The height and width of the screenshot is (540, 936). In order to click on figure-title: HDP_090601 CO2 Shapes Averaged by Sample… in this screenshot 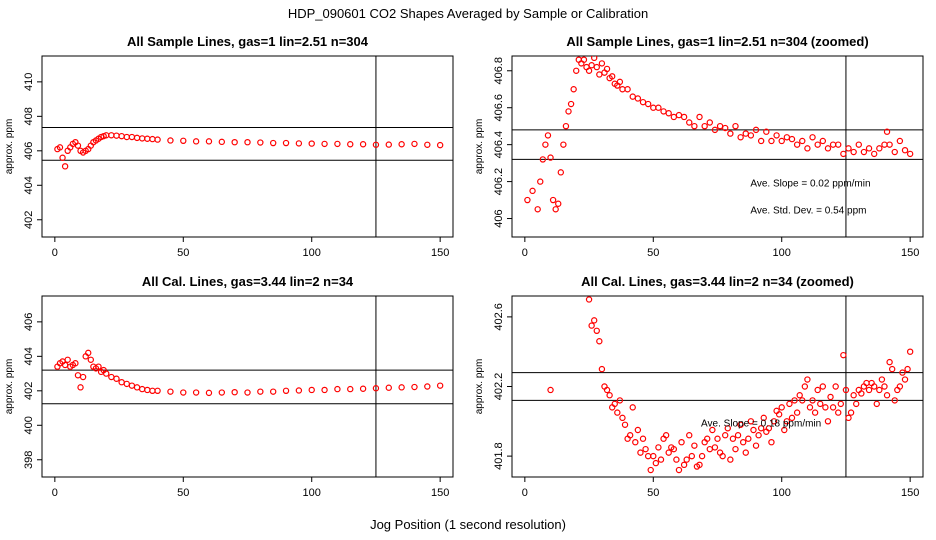, I will do `click(468, 13)`.